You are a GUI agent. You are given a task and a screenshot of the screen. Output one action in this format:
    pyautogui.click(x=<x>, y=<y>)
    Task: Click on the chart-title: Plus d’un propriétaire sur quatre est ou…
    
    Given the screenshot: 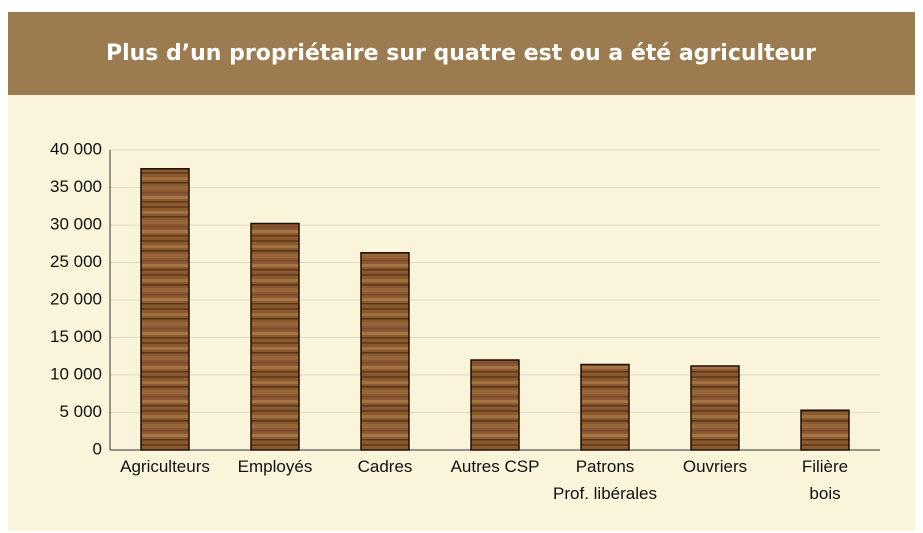 What is the action you would take?
    pyautogui.click(x=461, y=53)
    